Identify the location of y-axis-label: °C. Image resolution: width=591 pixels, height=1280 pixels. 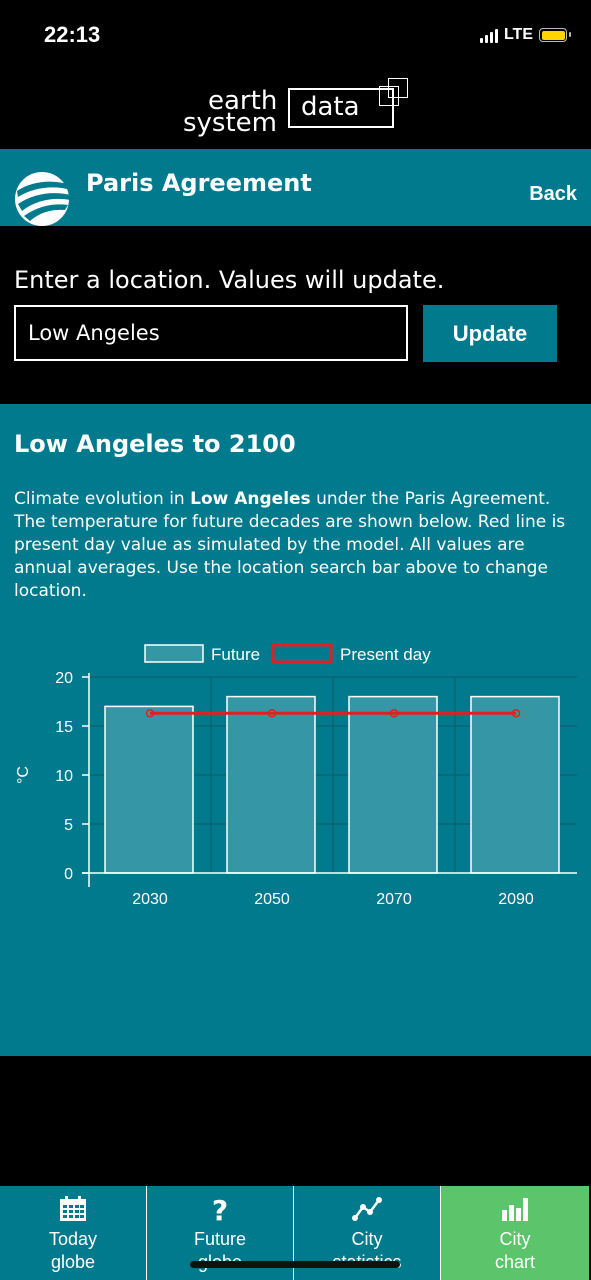
(23, 775).